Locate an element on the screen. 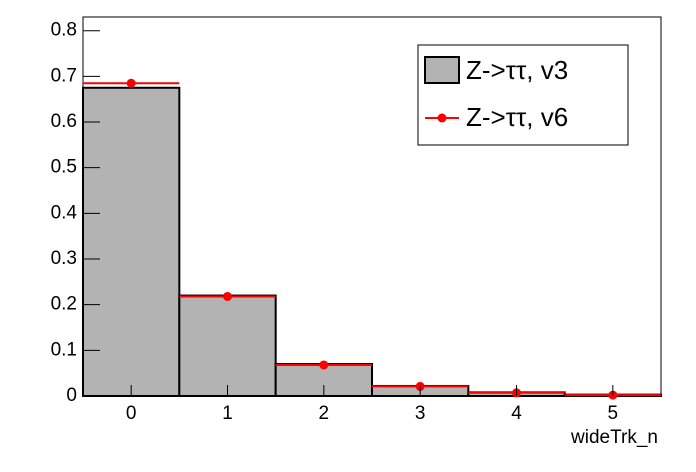  y-tick-label: 0.8 is located at coordinates (64, 30).